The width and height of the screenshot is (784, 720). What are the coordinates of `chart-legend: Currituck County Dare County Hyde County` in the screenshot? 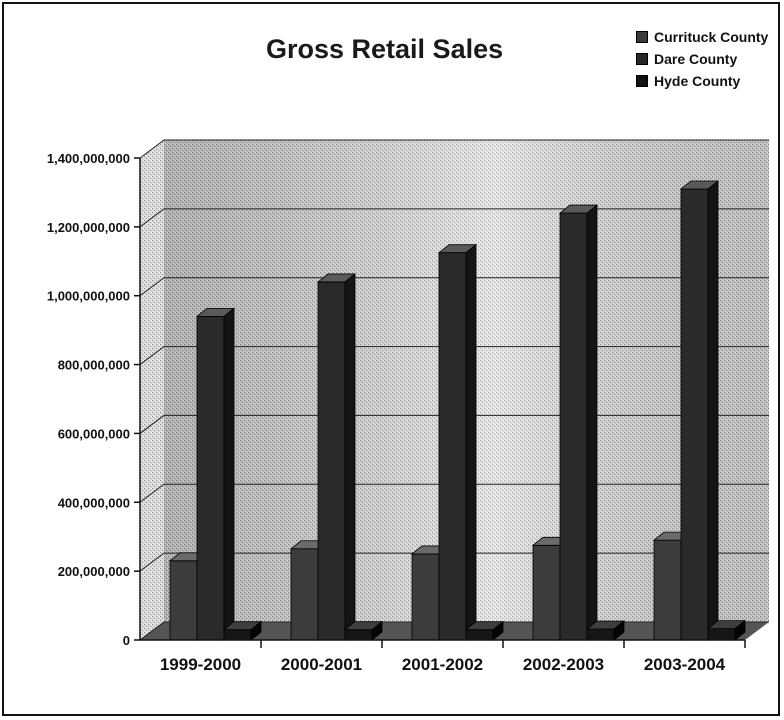 It's located at (702, 59).